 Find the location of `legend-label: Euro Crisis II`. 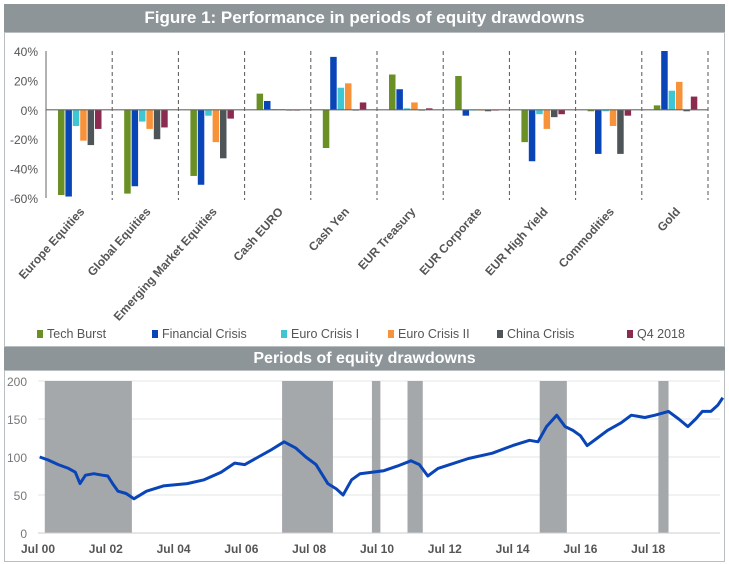

legend-label: Euro Crisis II is located at coordinates (434, 334).